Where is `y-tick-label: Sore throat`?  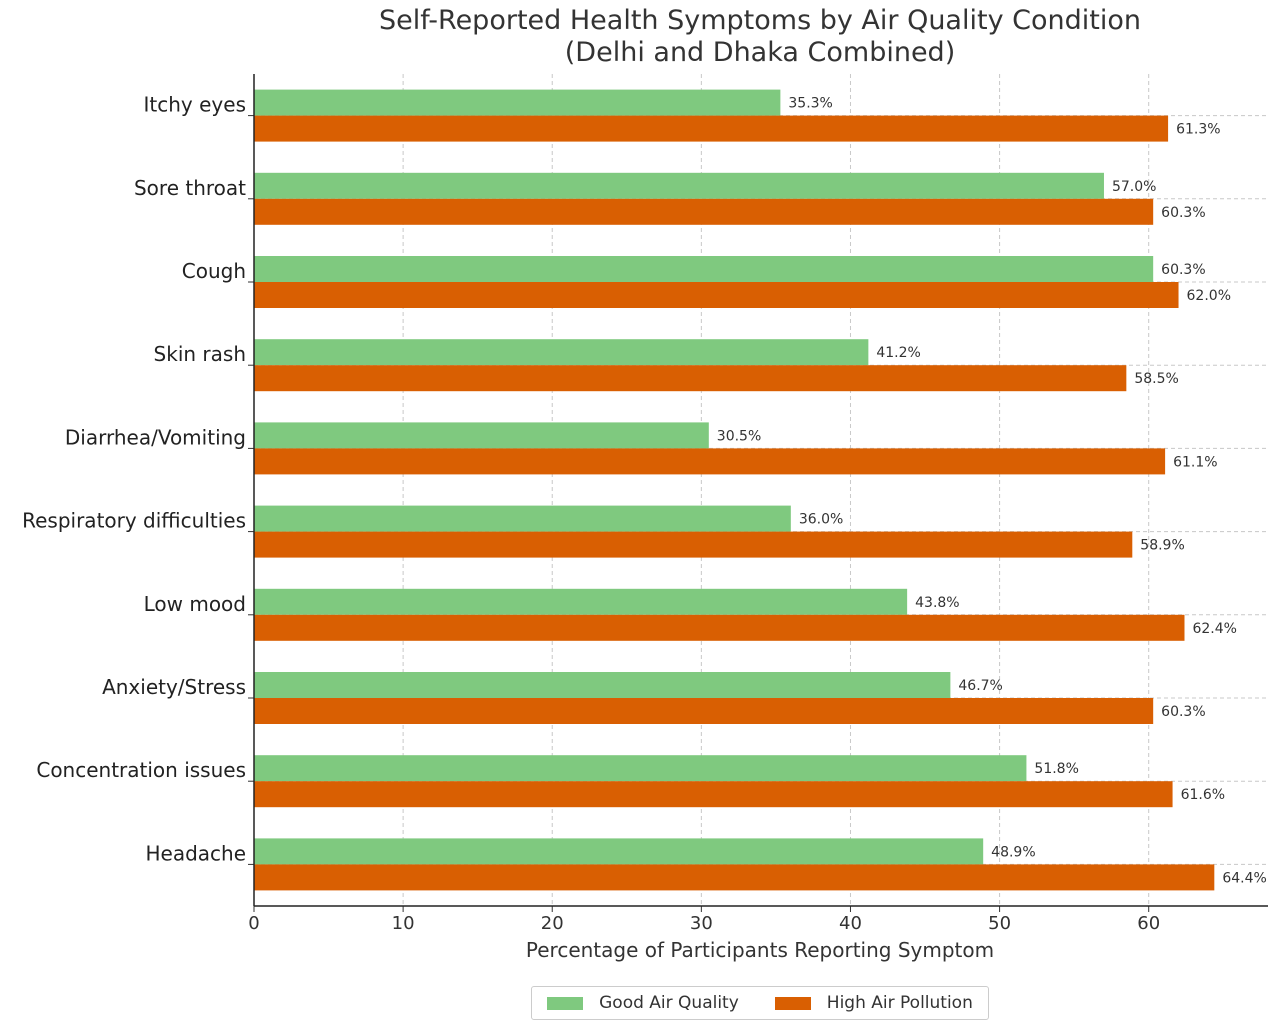 y-tick-label: Sore throat is located at coordinates (190, 188).